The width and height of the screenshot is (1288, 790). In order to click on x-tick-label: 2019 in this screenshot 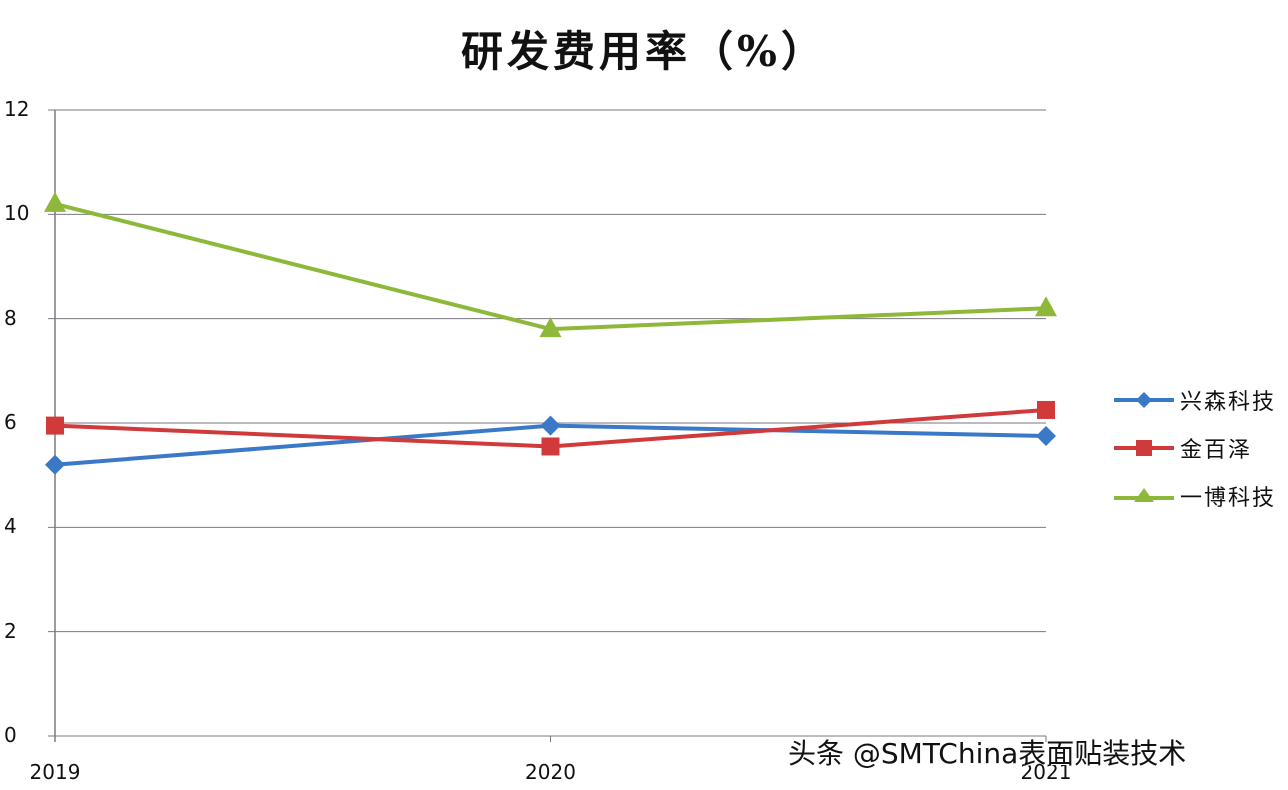, I will do `click(55, 772)`.